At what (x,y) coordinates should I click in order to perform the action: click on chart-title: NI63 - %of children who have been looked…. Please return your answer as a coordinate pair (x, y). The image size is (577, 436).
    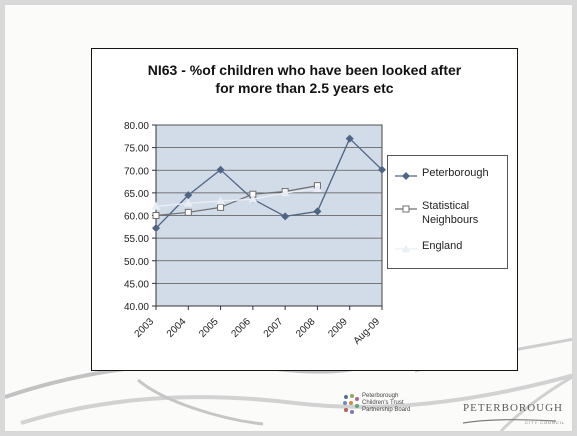
    Looking at the image, I should click on (304, 79).